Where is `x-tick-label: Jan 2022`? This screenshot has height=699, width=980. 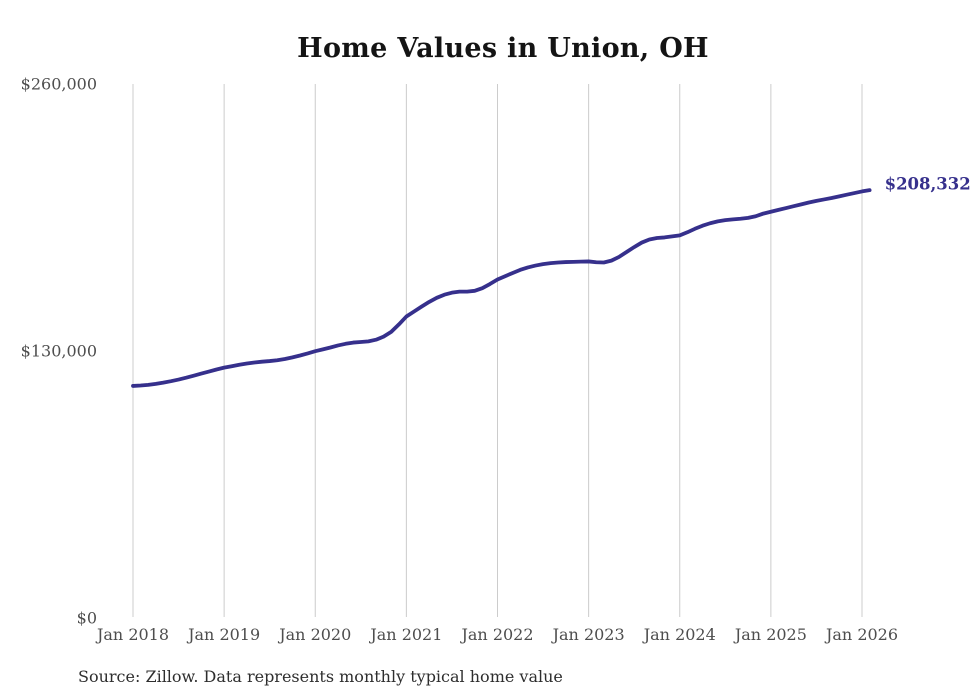 x-tick-label: Jan 2022 is located at coordinates (497, 634).